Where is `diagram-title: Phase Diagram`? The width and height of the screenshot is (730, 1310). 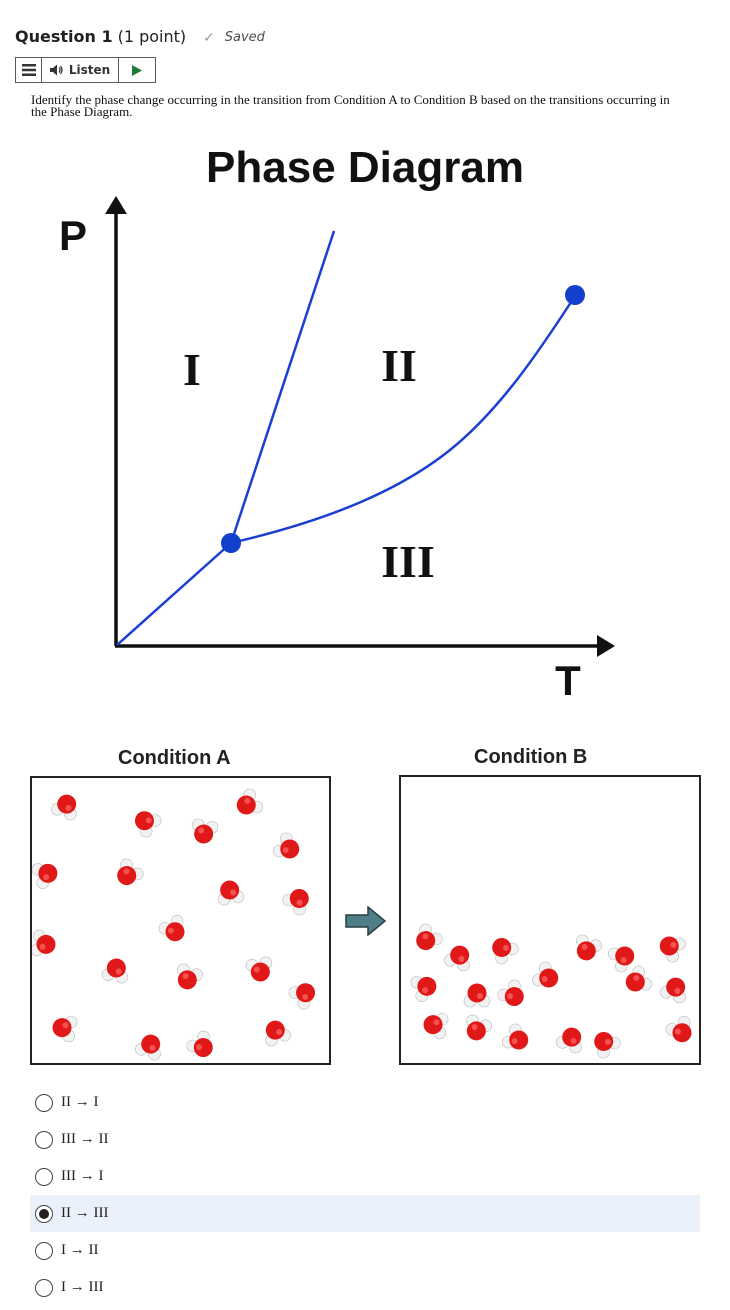
diagram-title: Phase Diagram is located at coordinates (365, 167).